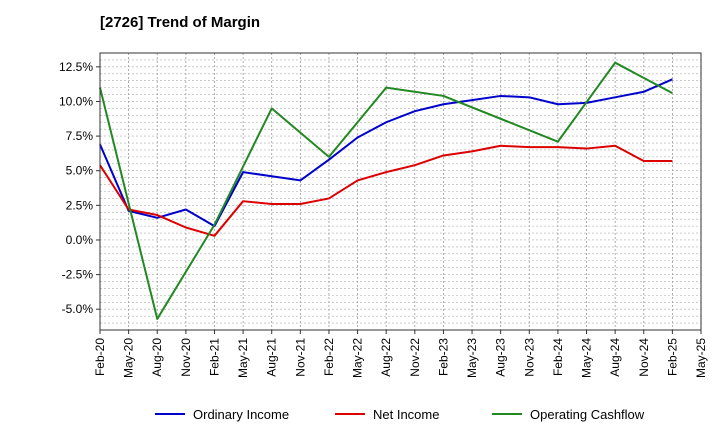  Describe the element at coordinates (157, 357) in the screenshot. I see `x-tick-label: Aug-20` at that location.